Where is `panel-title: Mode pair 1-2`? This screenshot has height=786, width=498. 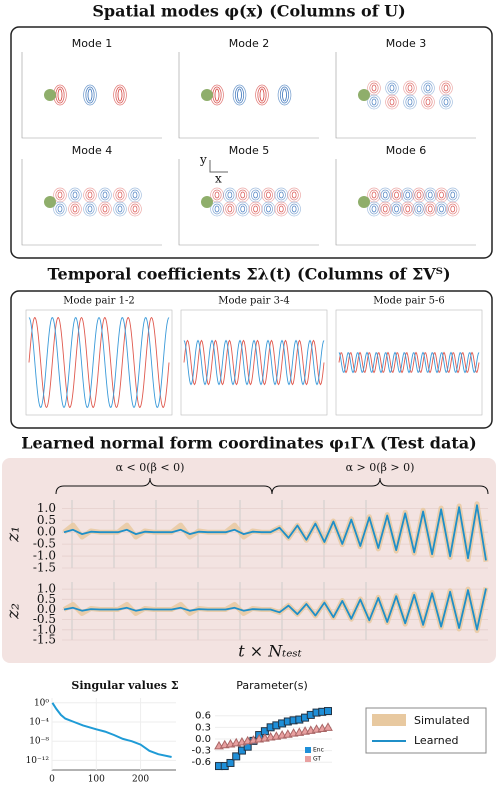
panel-title: Mode pair 1-2 is located at coordinates (98, 301).